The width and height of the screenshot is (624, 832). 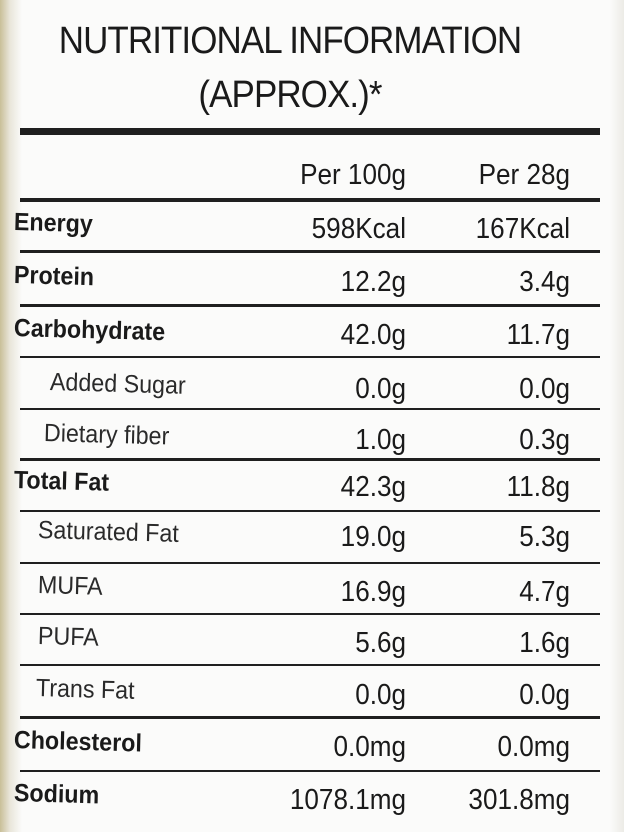 What do you see at coordinates (538, 487) in the screenshot?
I see `value-per-serving: 11.8g` at bounding box center [538, 487].